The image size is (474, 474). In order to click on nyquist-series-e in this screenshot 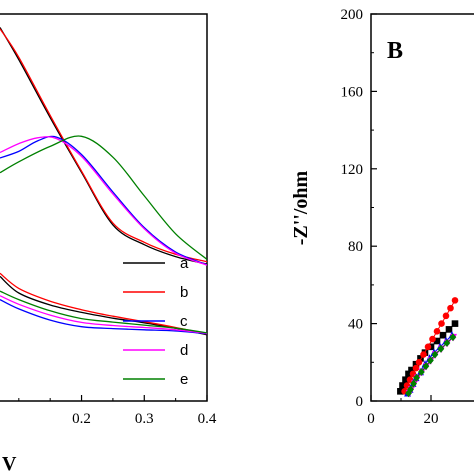, I will do `click(431, 365)`.